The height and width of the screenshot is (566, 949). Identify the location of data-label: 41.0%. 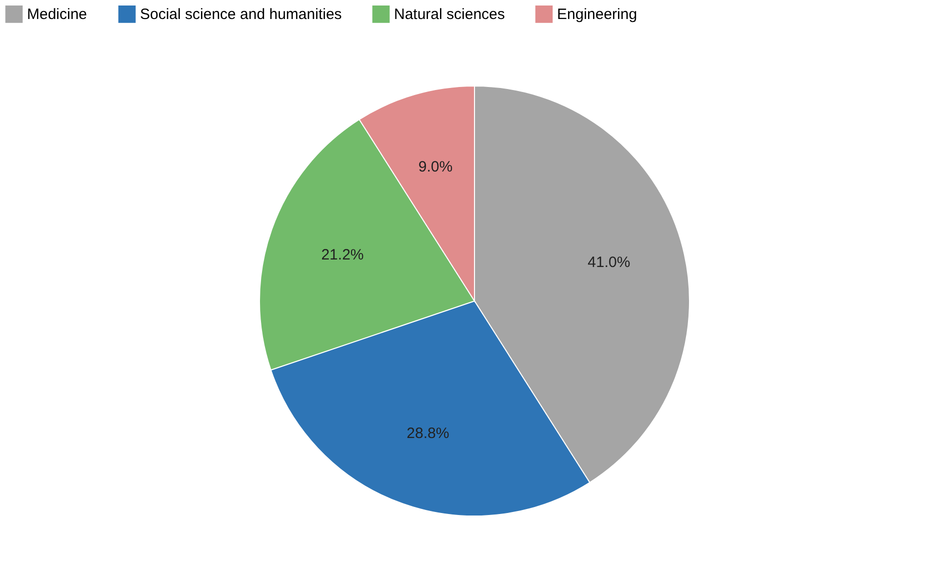
(609, 262).